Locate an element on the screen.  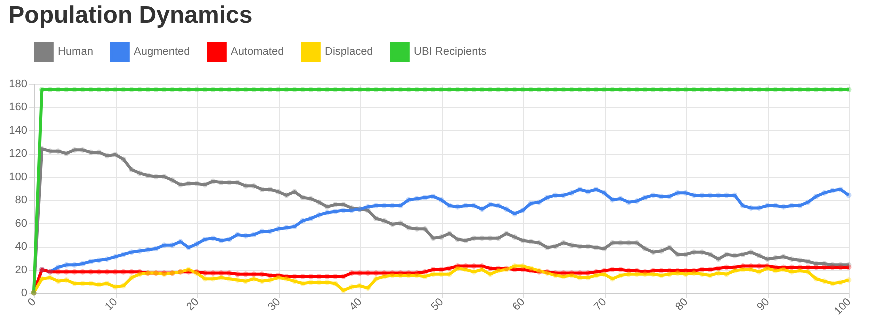
legend-label: Human is located at coordinates (76, 52).